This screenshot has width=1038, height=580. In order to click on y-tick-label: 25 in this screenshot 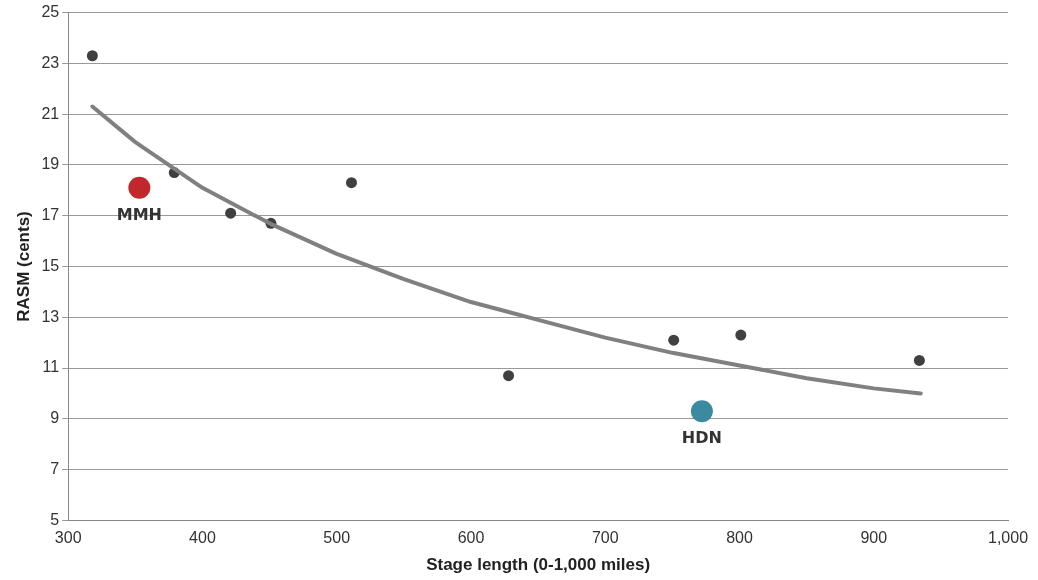, I will do `click(50, 12)`.